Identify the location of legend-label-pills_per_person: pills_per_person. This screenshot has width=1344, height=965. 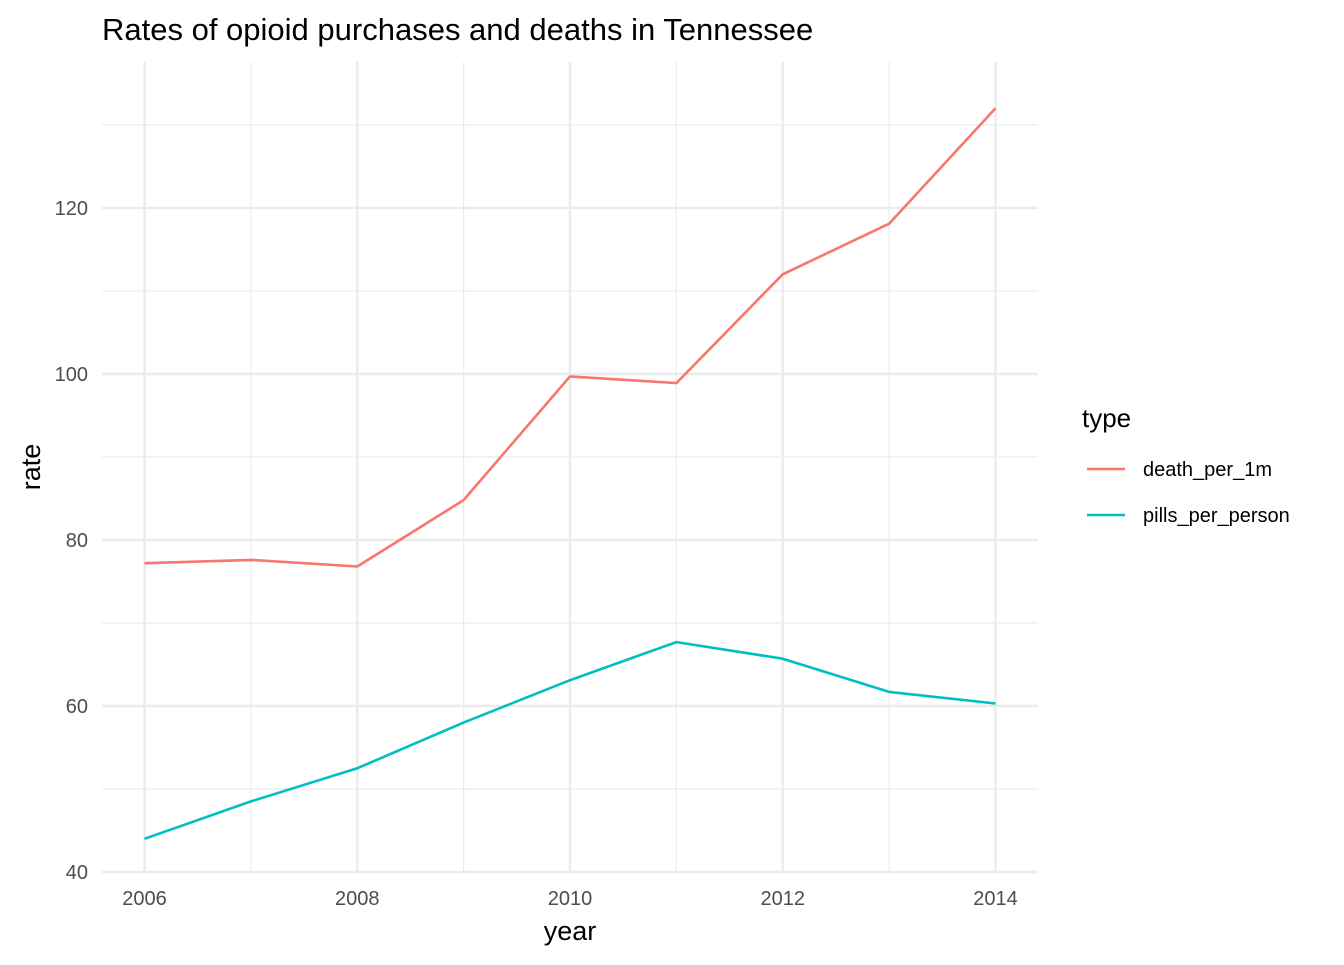
(1216, 516).